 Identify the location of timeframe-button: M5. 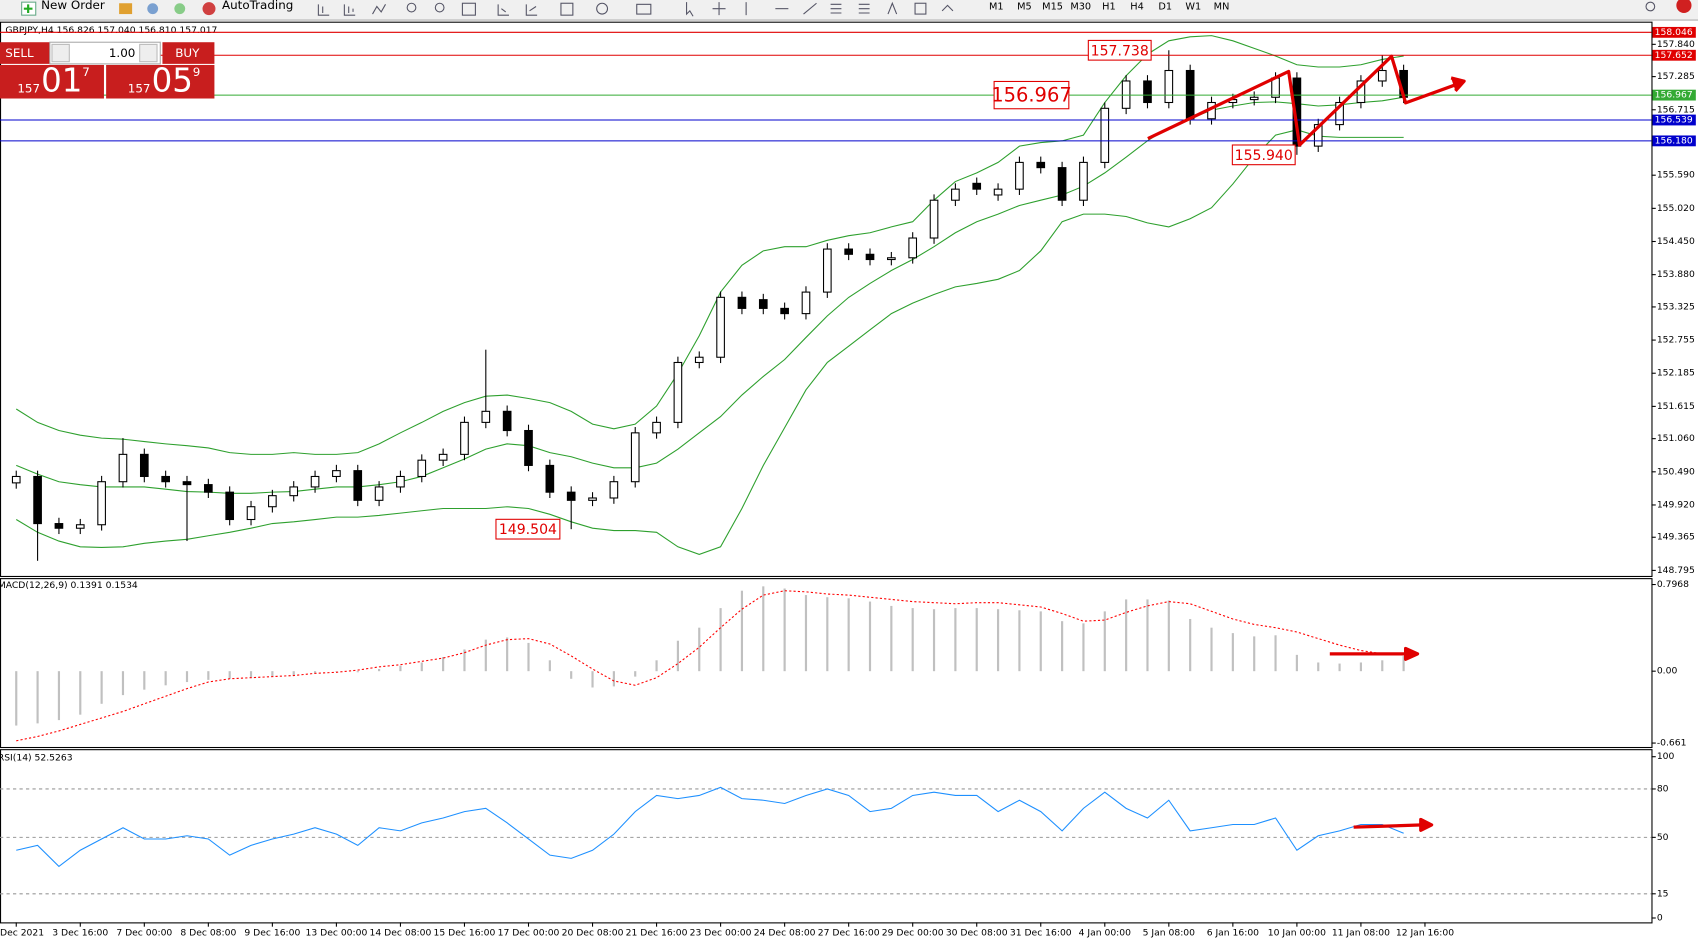
(1024, 6).